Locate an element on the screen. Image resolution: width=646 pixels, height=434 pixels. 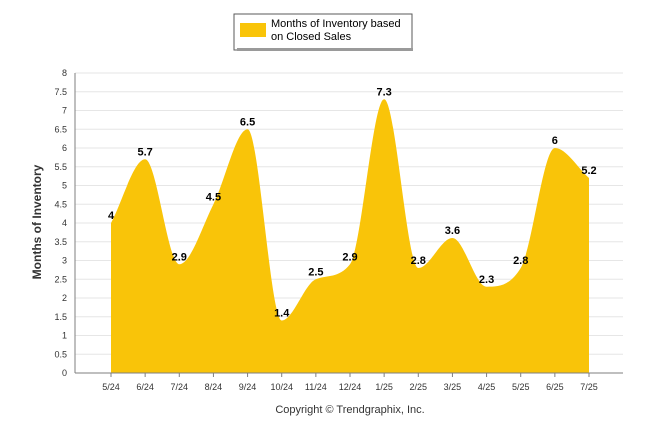
y-tick-label: 8 is located at coordinates (64, 73).